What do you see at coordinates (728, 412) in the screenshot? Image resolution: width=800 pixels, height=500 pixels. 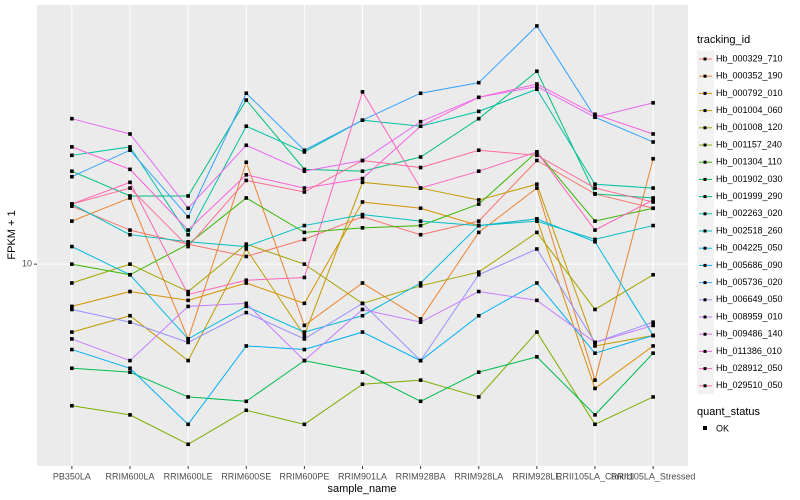 I see `status-legend-title: quant_status` at bounding box center [728, 412].